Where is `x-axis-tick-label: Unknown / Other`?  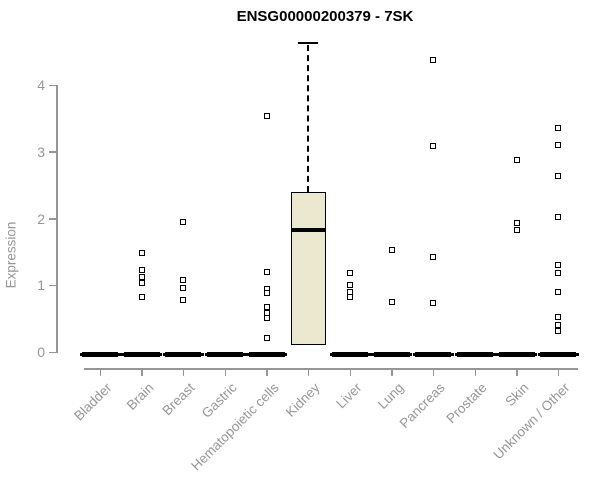
x-axis-tick-label: Unknown / Other is located at coordinates (531, 421).